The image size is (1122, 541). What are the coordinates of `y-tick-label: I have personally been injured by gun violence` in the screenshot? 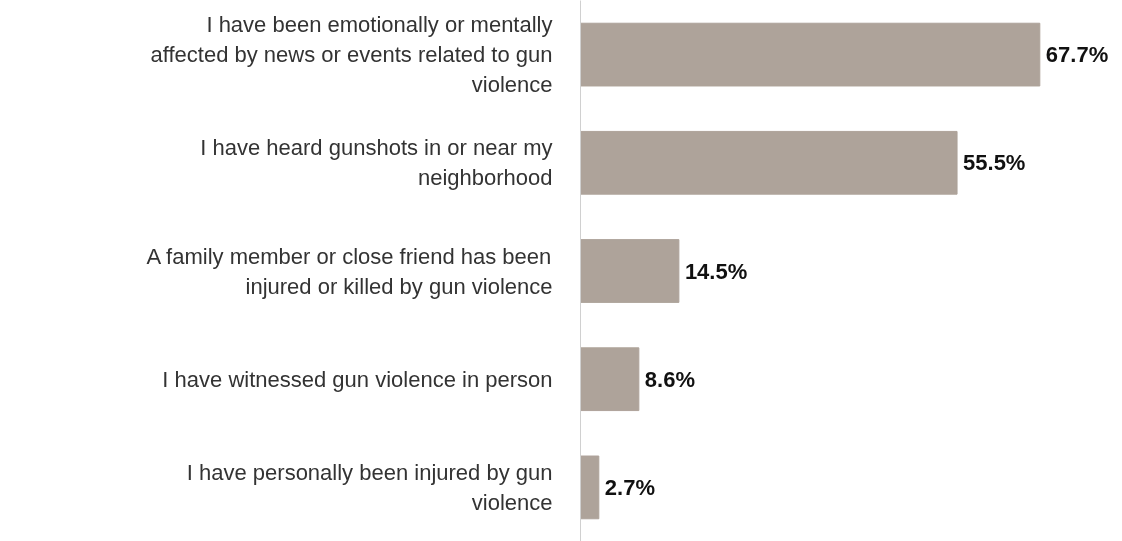 It's located at (369, 487).